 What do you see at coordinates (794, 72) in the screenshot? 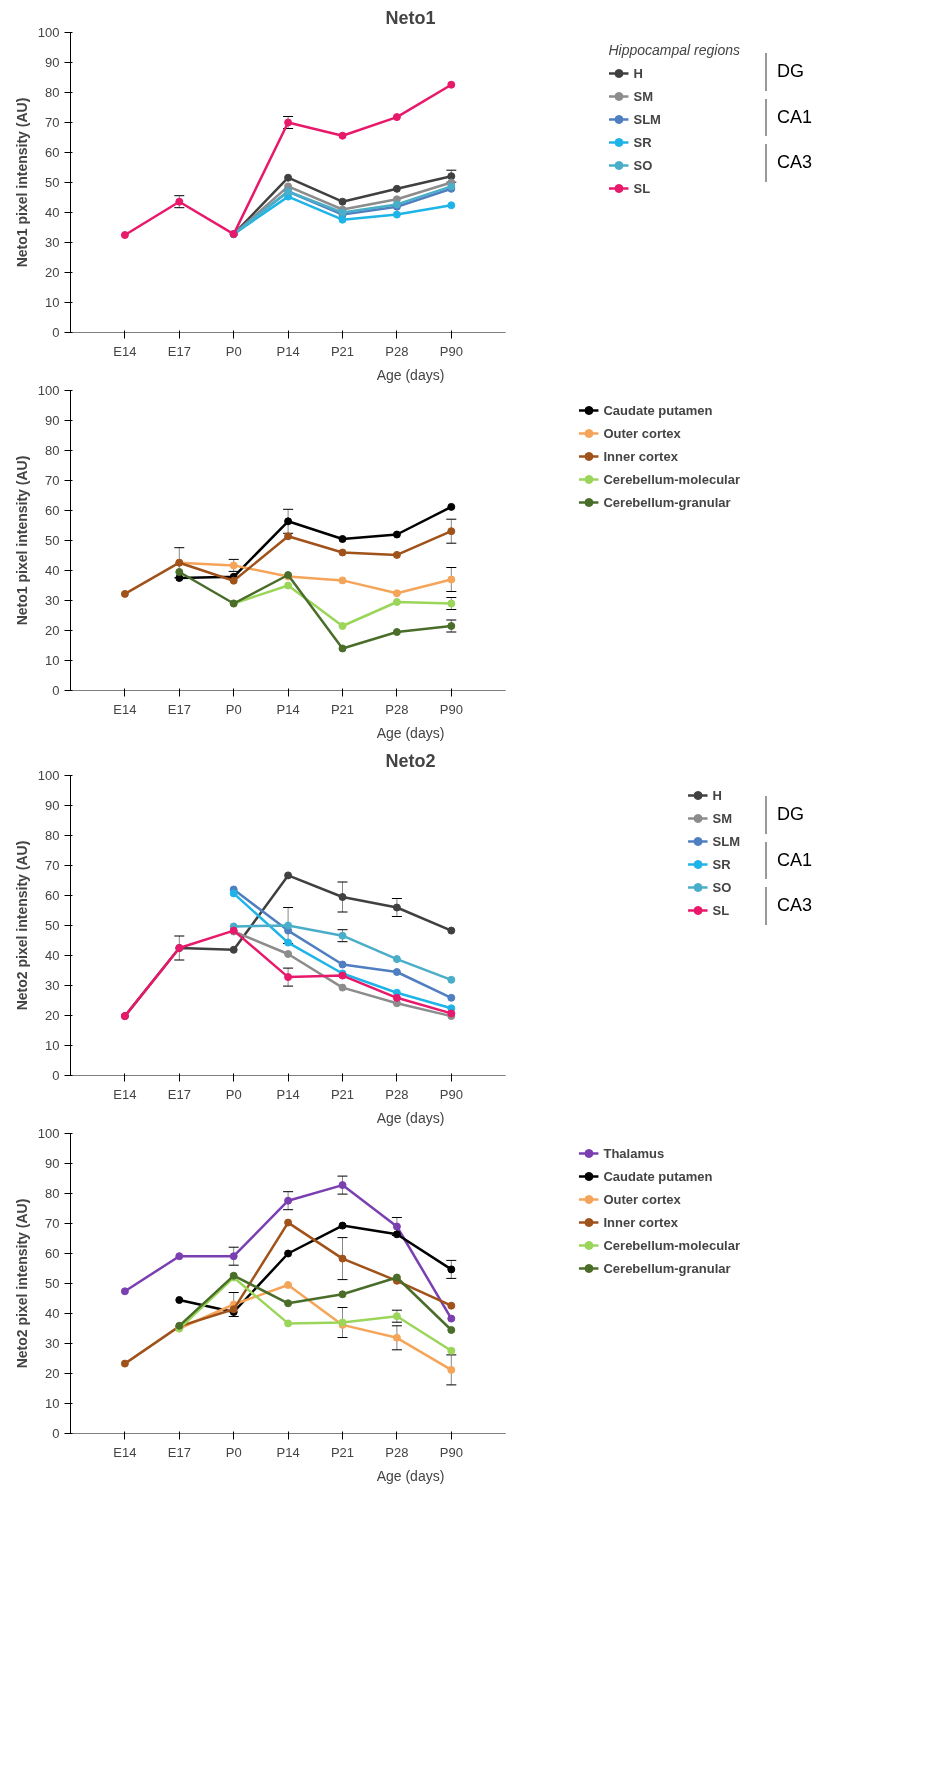
I see `text: DG` at bounding box center [794, 72].